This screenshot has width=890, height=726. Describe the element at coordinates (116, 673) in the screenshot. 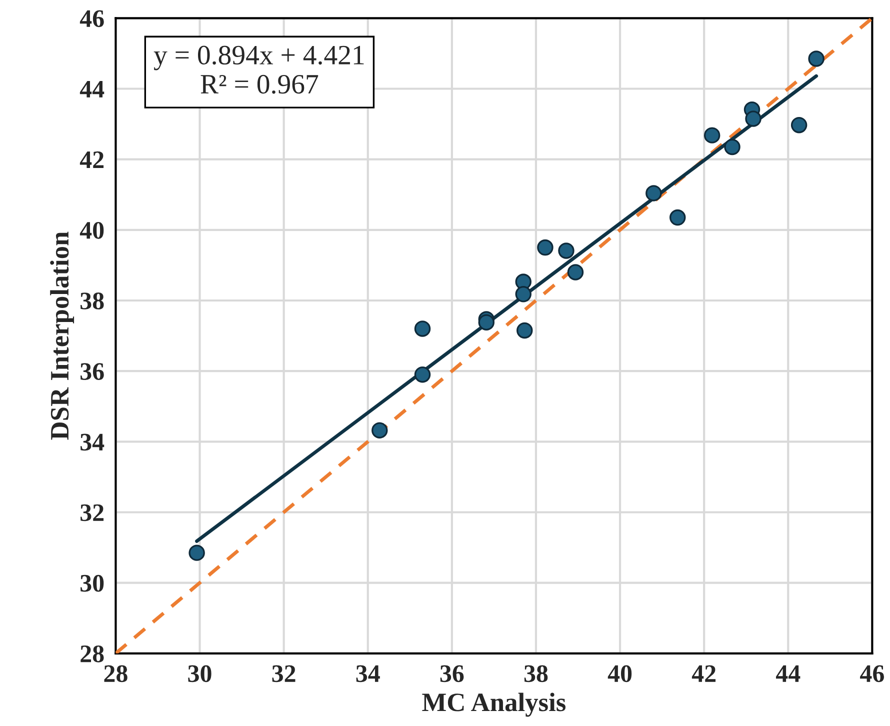

I see `x-tick-label: 28` at that location.